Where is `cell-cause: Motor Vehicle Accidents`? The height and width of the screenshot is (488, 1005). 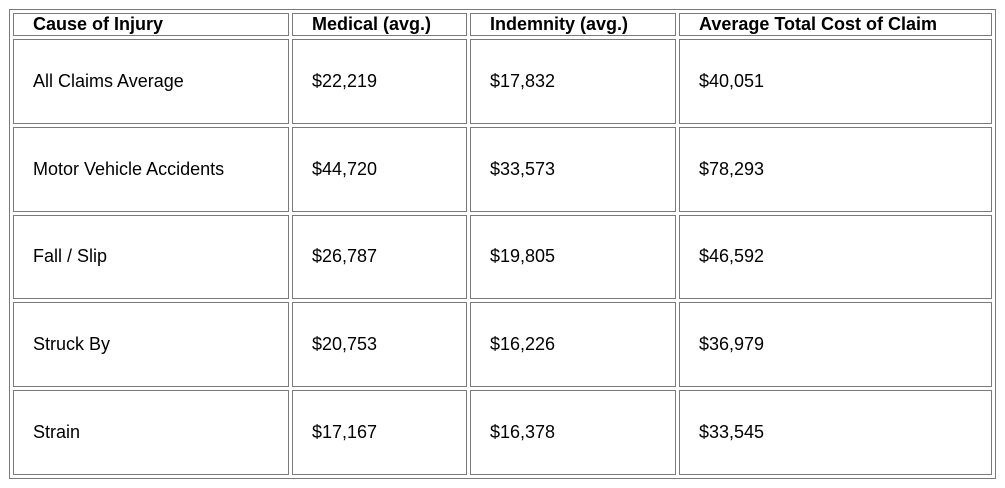 cell-cause: Motor Vehicle Accidents is located at coordinates (151, 169).